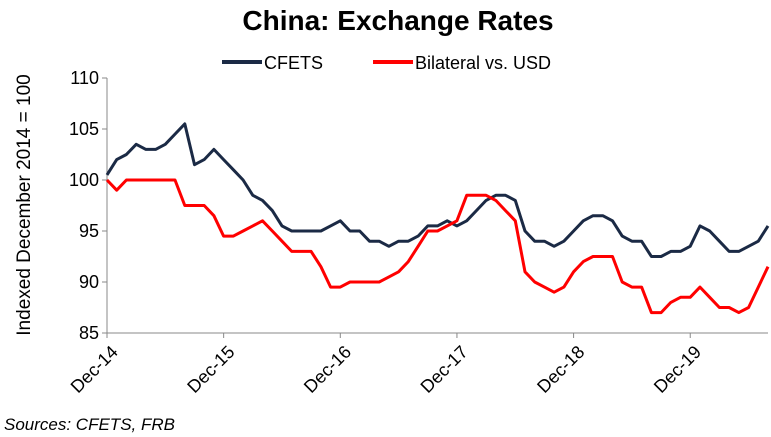 The image size is (771, 437). What do you see at coordinates (210, 369) in the screenshot?
I see `x-tick-label: Dec-15` at bounding box center [210, 369].